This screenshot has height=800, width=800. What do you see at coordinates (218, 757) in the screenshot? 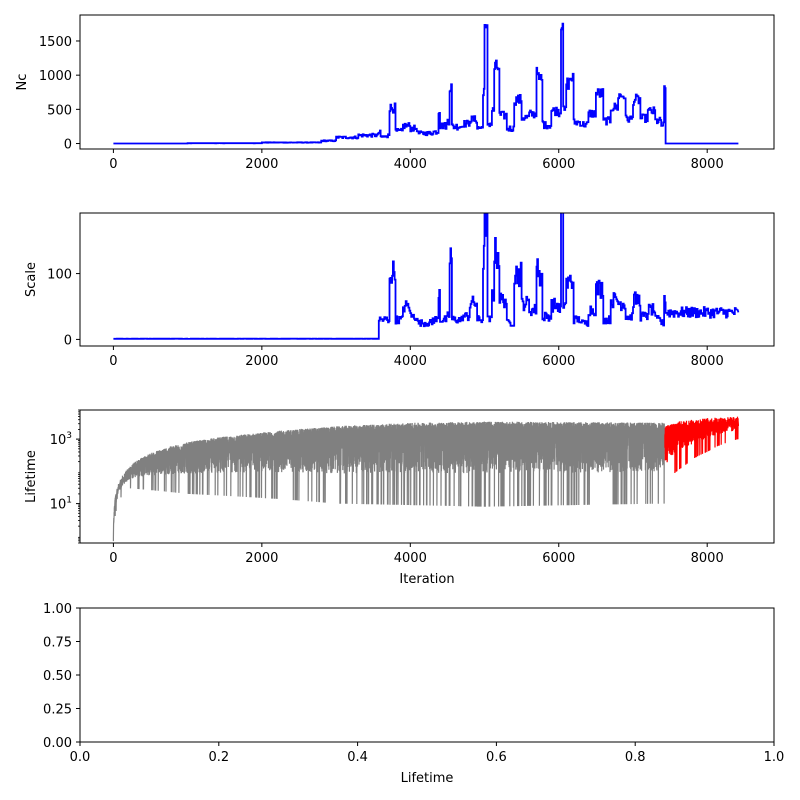
I see `x-tick-label: 0.2` at bounding box center [218, 757].